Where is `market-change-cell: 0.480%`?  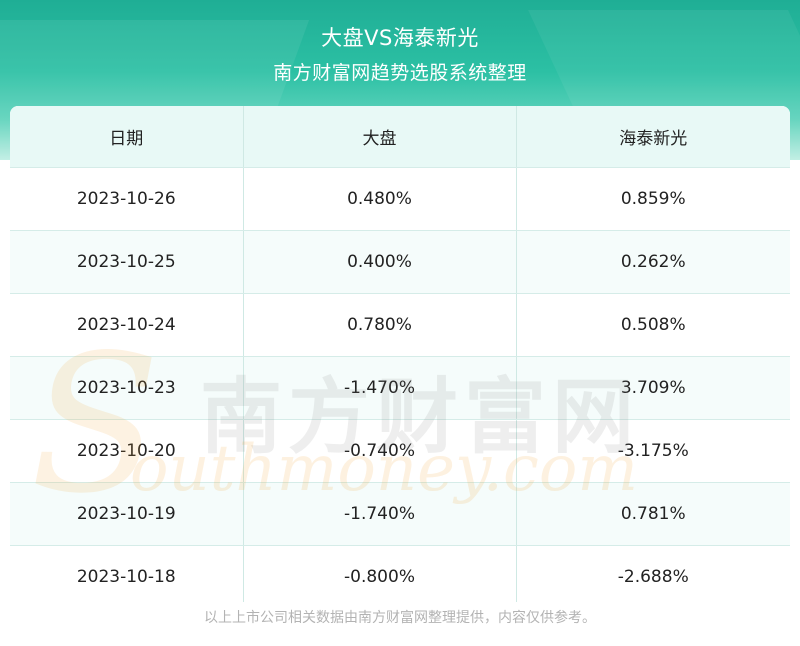 market-change-cell: 0.480% is located at coordinates (380, 199).